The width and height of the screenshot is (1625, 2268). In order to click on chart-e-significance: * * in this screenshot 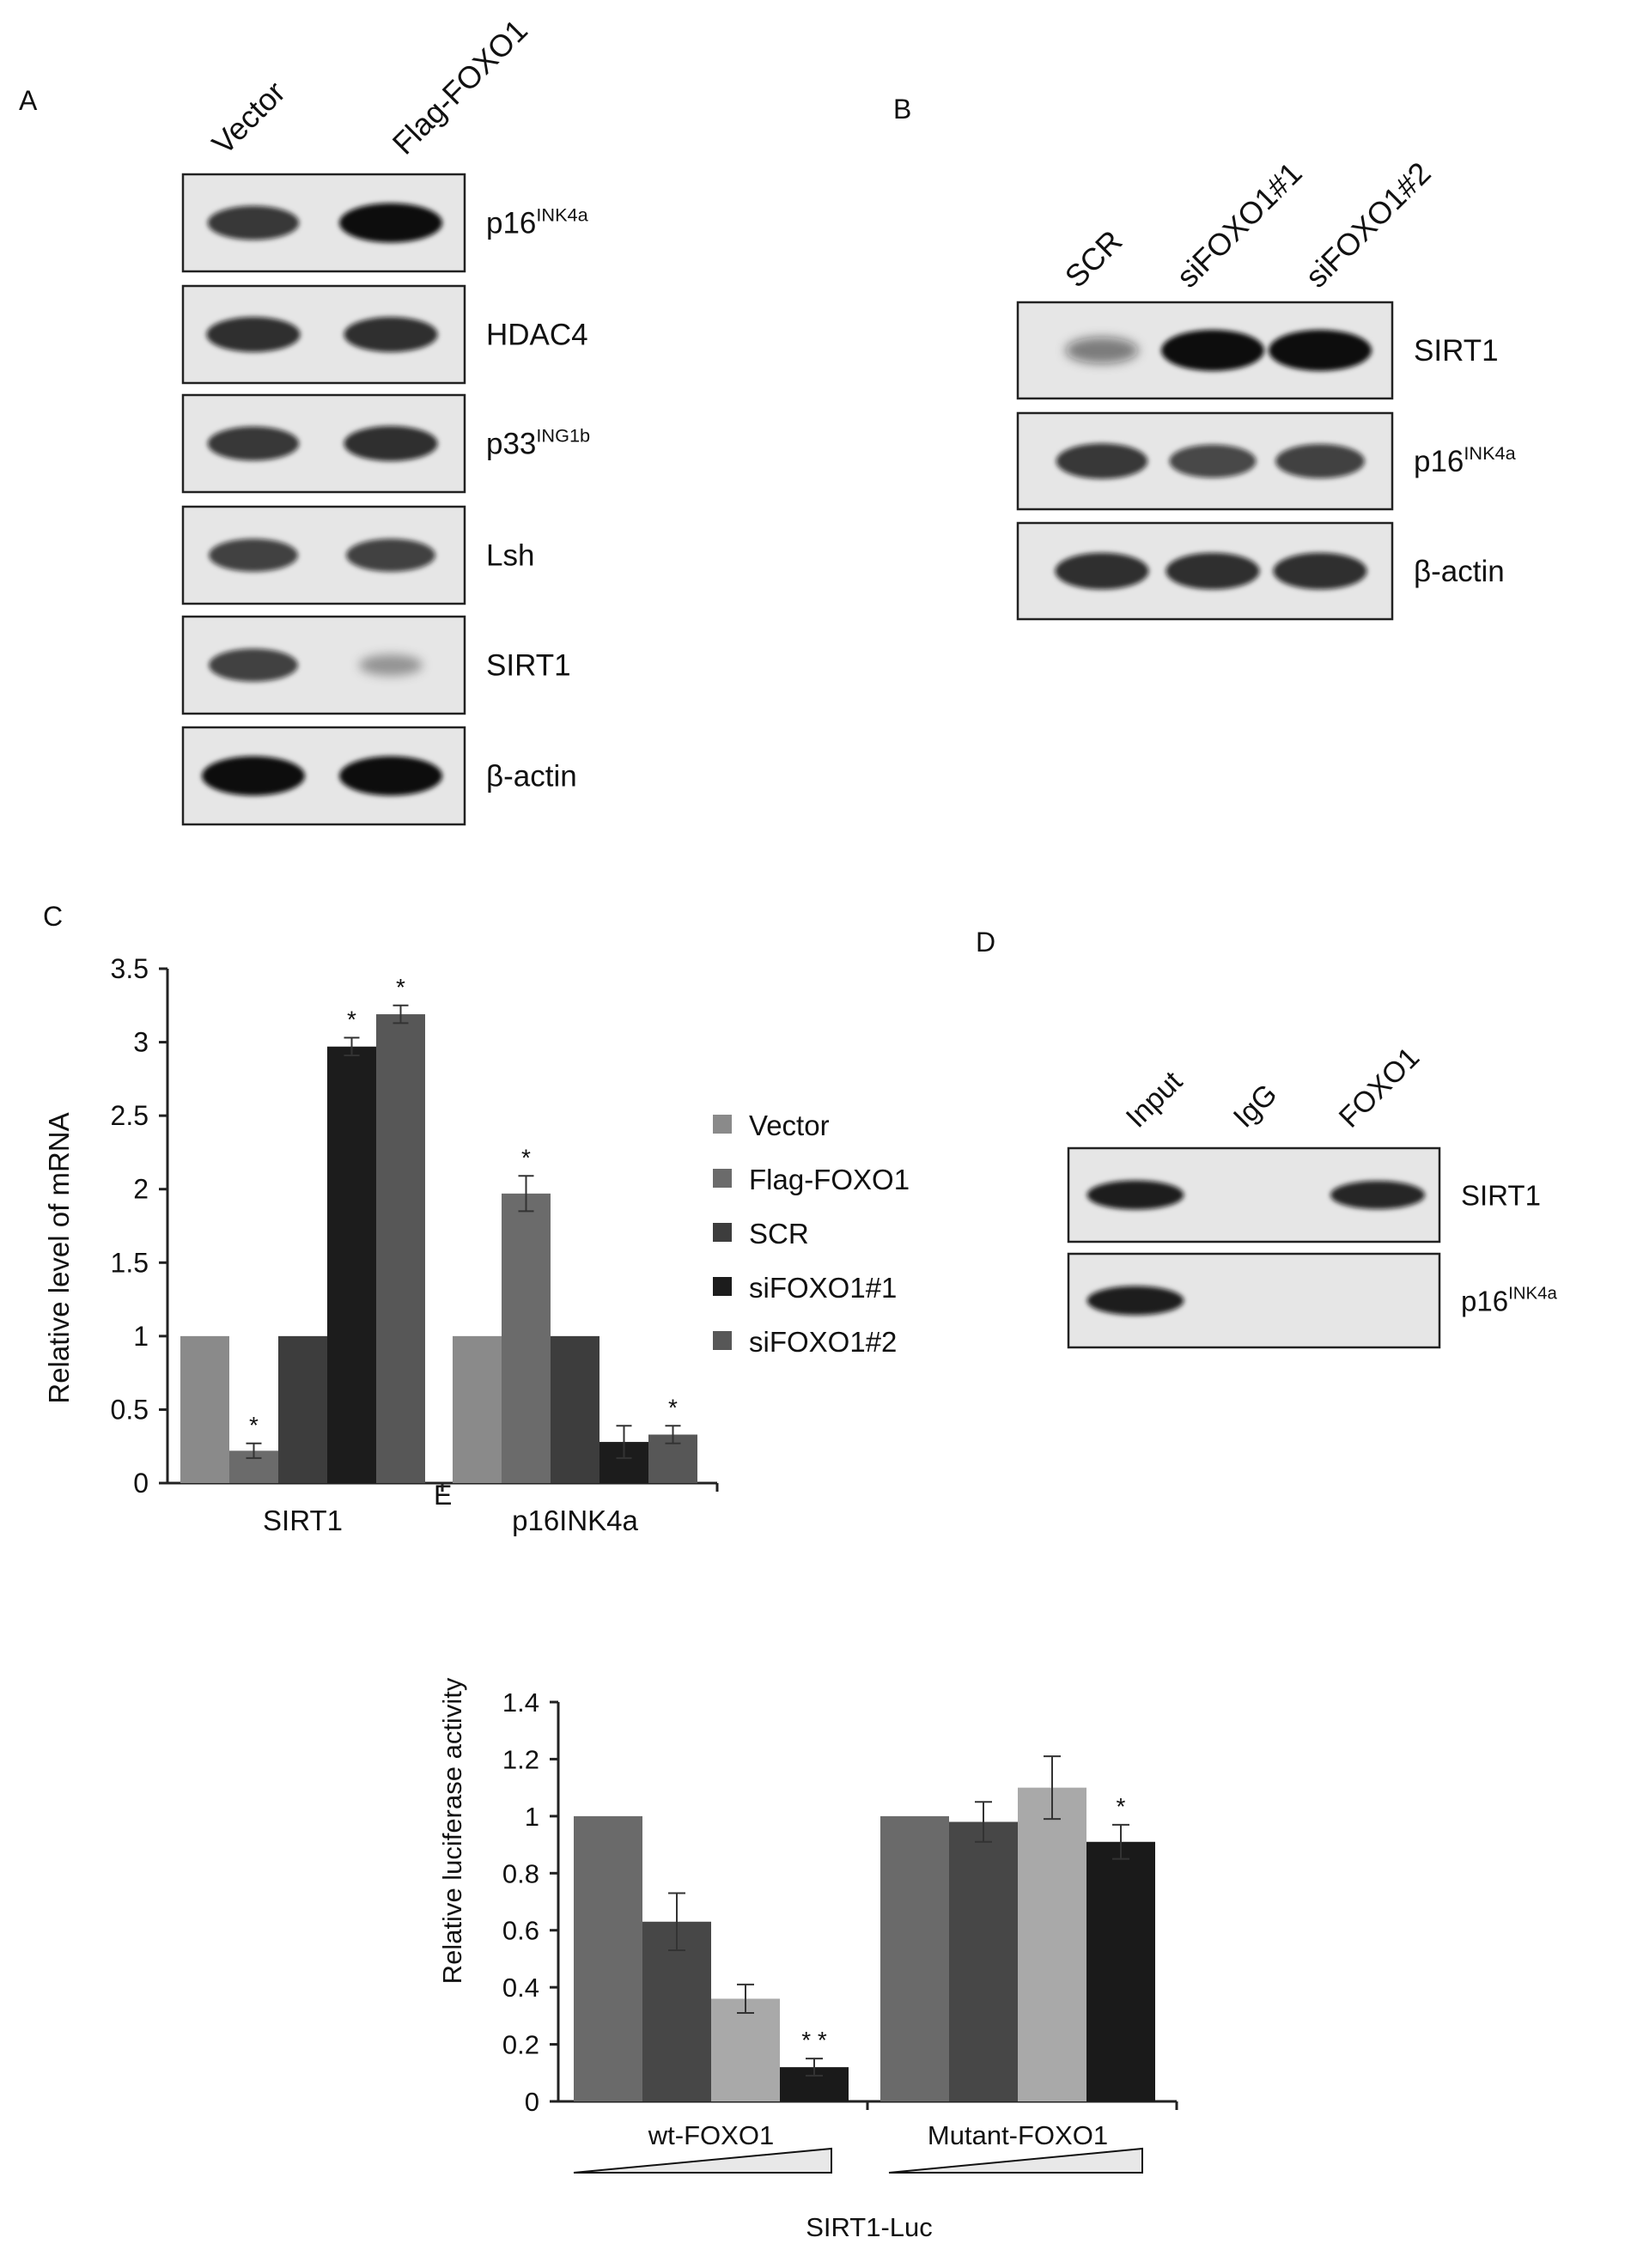, I will do `click(814, 2040)`.